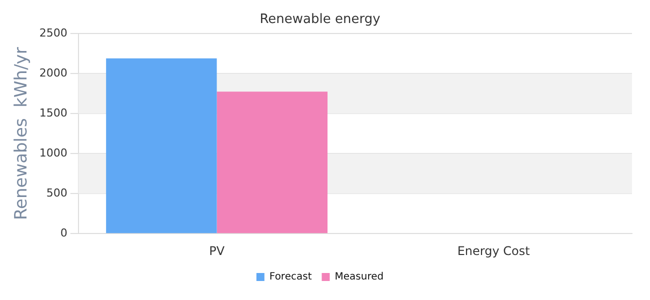 Image resolution: width=650 pixels, height=300 pixels. Describe the element at coordinates (53, 73) in the screenshot. I see `y-tick-label: 2000` at that location.